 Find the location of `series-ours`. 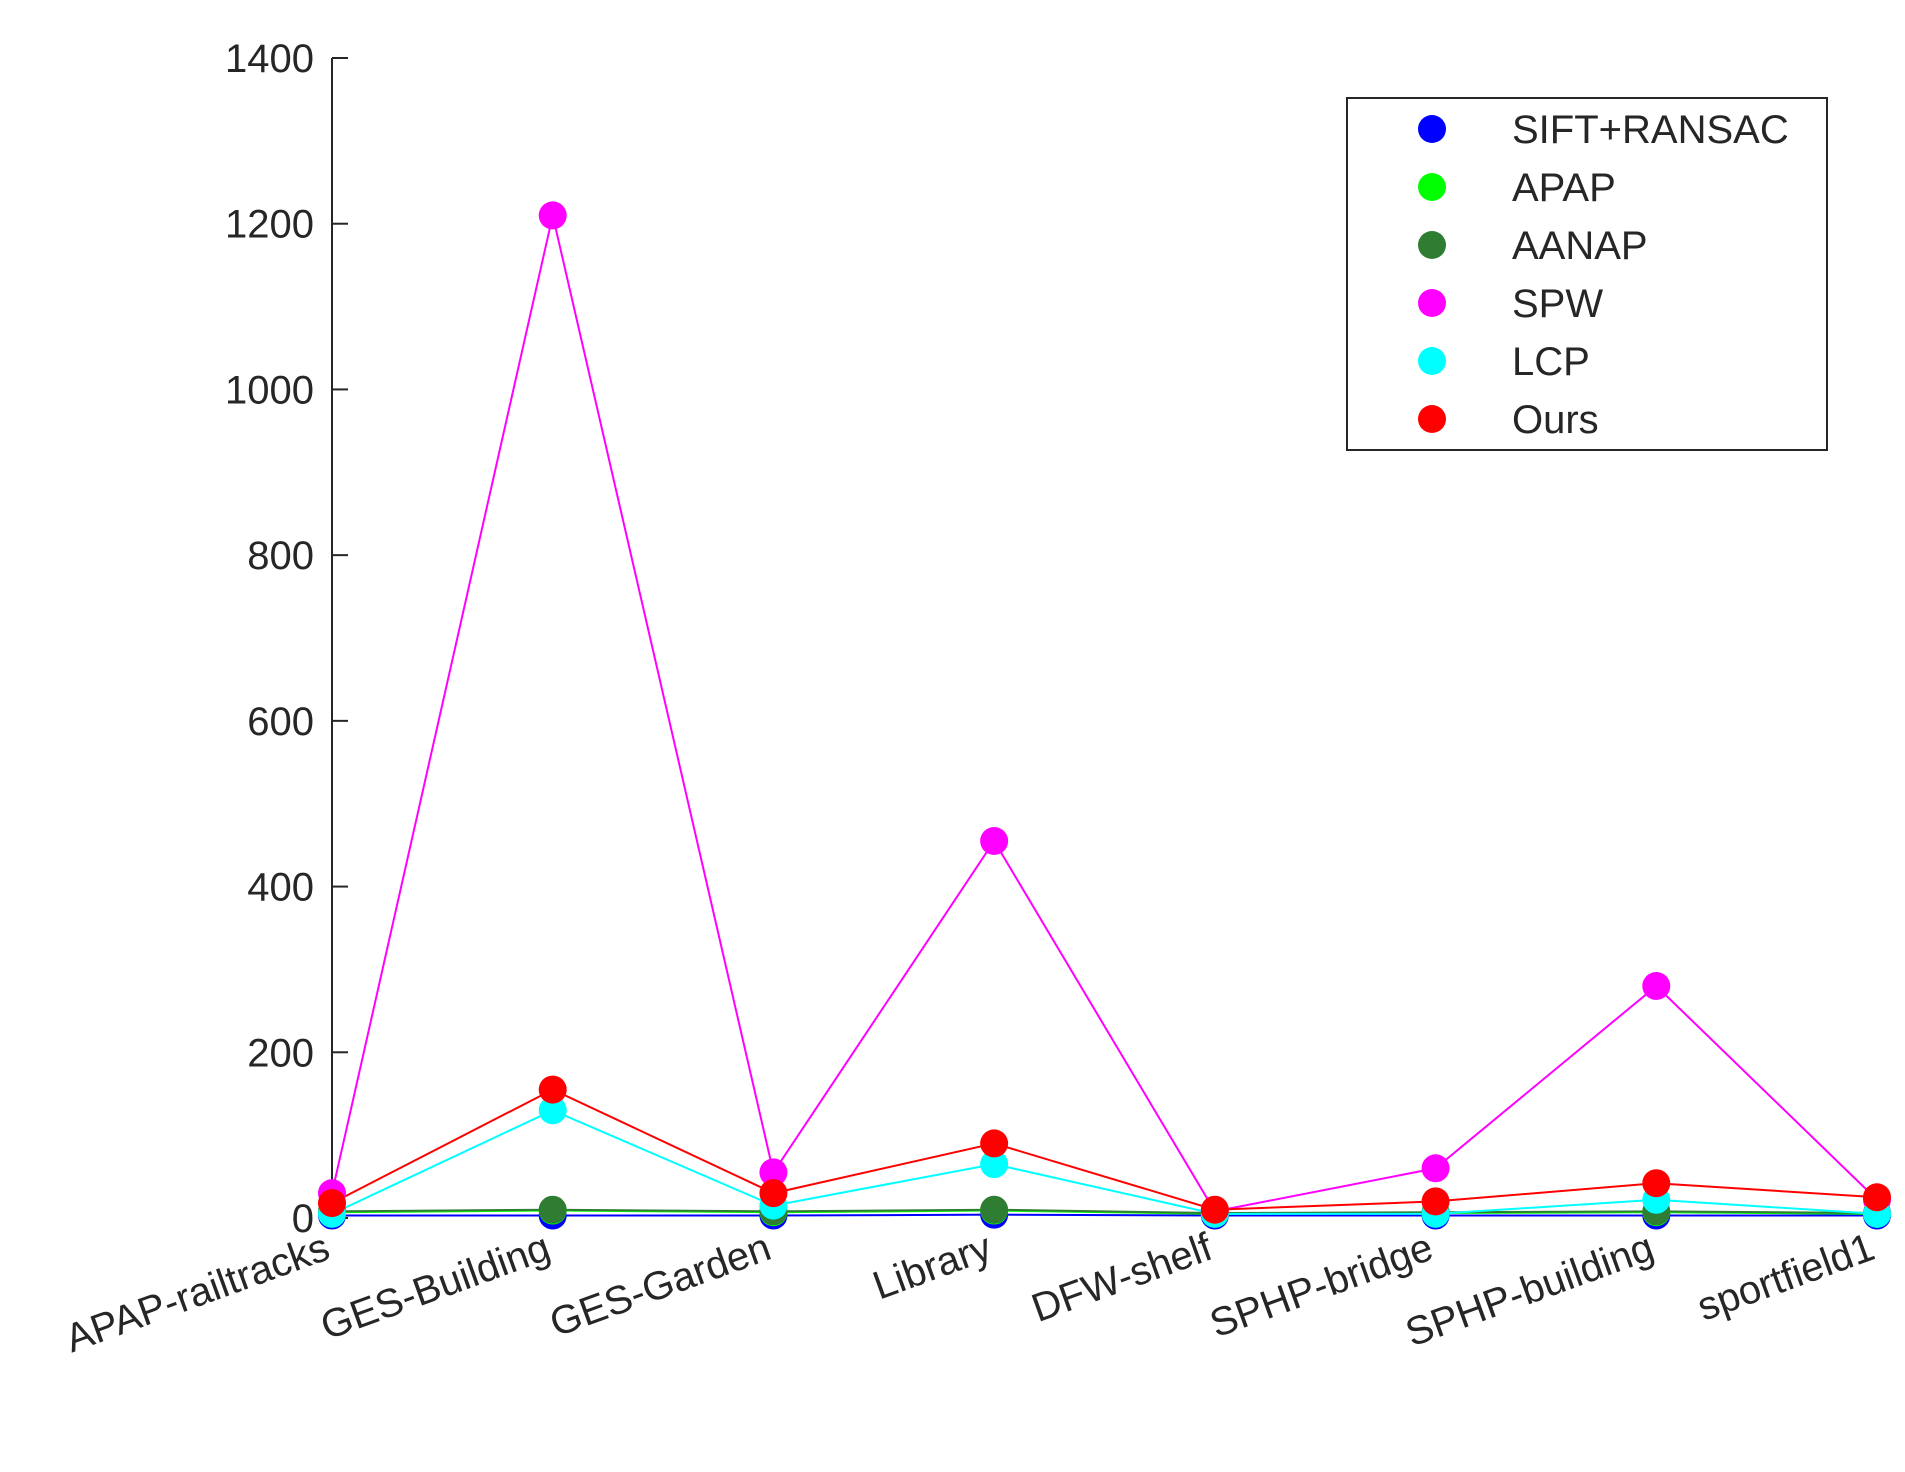

series-ours is located at coordinates (1104, 1149).